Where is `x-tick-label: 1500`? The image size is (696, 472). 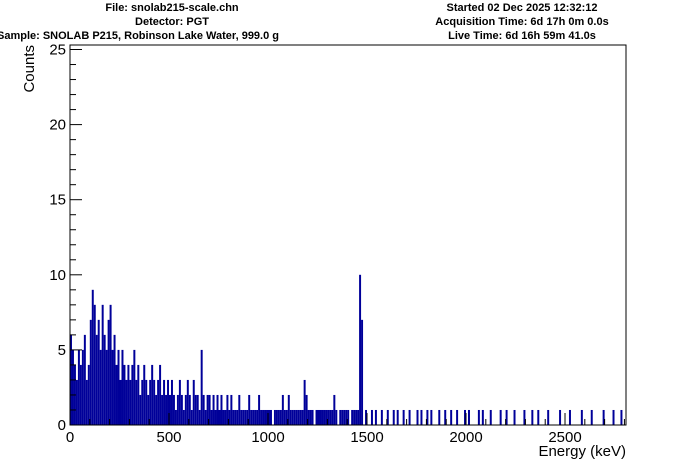
x-tick-label: 1500 is located at coordinates (366, 437).